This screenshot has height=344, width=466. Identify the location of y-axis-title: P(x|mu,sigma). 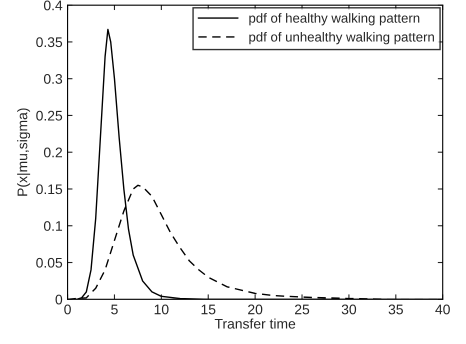
(23, 152).